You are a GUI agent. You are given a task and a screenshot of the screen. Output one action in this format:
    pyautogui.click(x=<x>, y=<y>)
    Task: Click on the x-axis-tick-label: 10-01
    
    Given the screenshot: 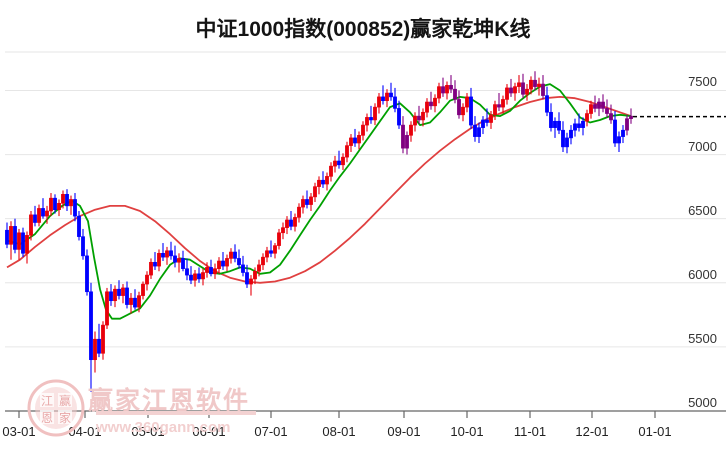 What is the action you would take?
    pyautogui.click(x=467, y=431)
    